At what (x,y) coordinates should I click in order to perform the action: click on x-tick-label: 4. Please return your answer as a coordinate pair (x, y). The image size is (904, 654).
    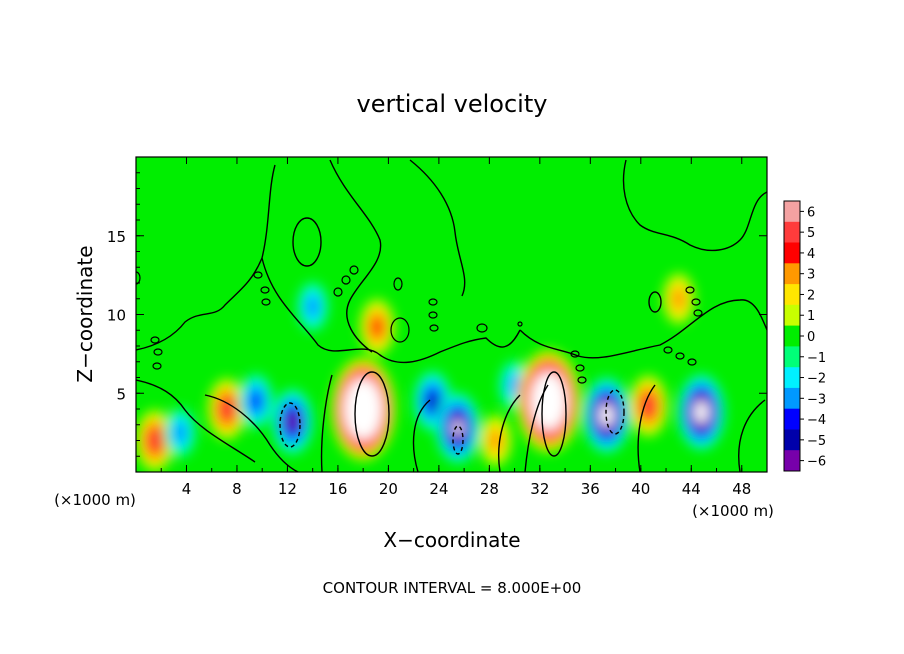
    Looking at the image, I should click on (187, 489).